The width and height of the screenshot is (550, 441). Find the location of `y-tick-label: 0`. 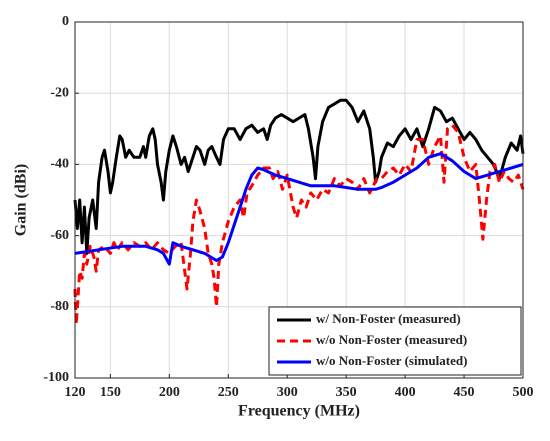

y-tick-label: 0 is located at coordinates (65, 21).